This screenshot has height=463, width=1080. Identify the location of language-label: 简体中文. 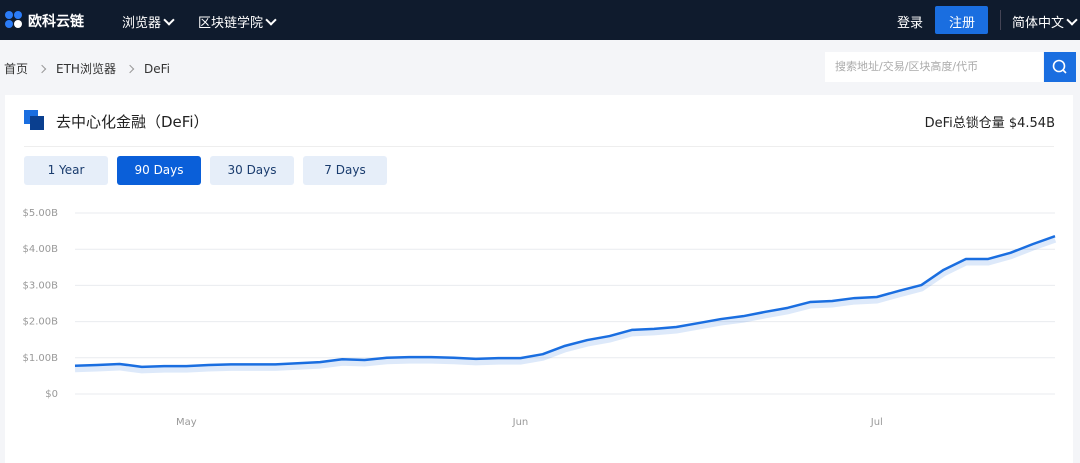
(1038, 23).